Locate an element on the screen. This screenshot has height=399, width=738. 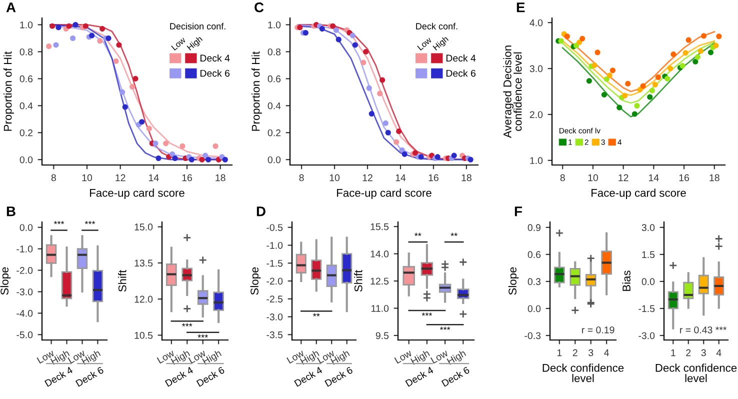
y-tick-label: -4.0 is located at coordinates (24, 313).